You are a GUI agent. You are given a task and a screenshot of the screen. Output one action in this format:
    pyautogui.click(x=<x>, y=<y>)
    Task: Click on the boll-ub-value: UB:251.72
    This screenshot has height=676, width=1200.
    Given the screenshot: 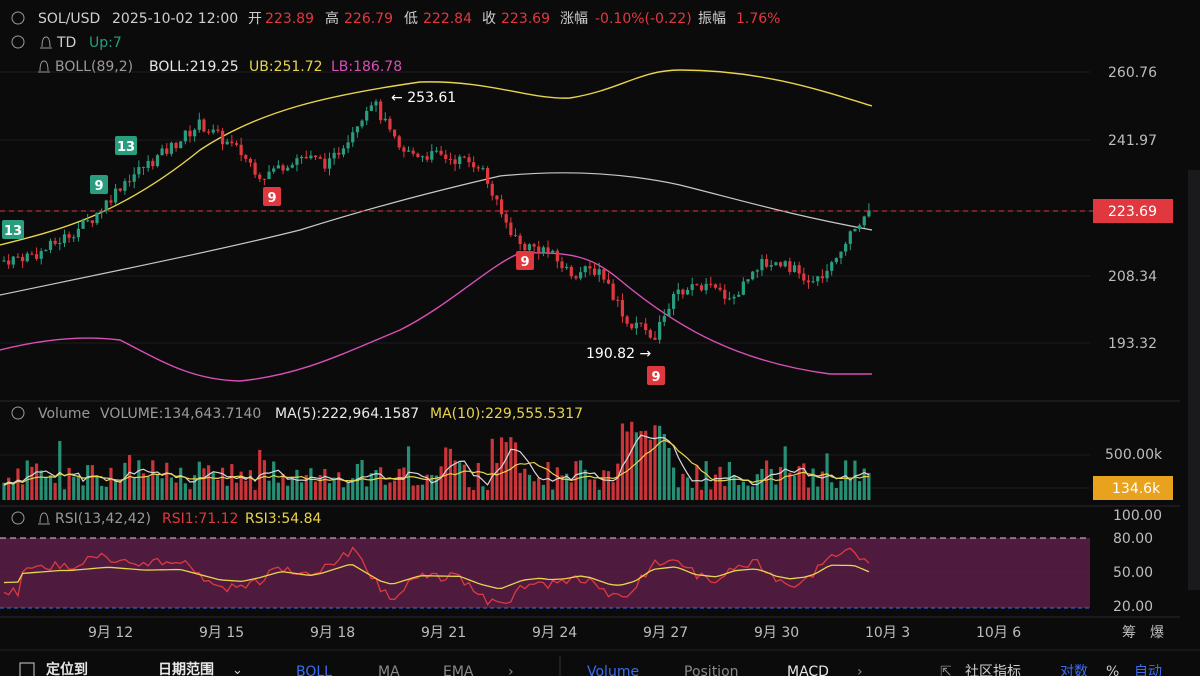 What is the action you would take?
    pyautogui.click(x=286, y=67)
    